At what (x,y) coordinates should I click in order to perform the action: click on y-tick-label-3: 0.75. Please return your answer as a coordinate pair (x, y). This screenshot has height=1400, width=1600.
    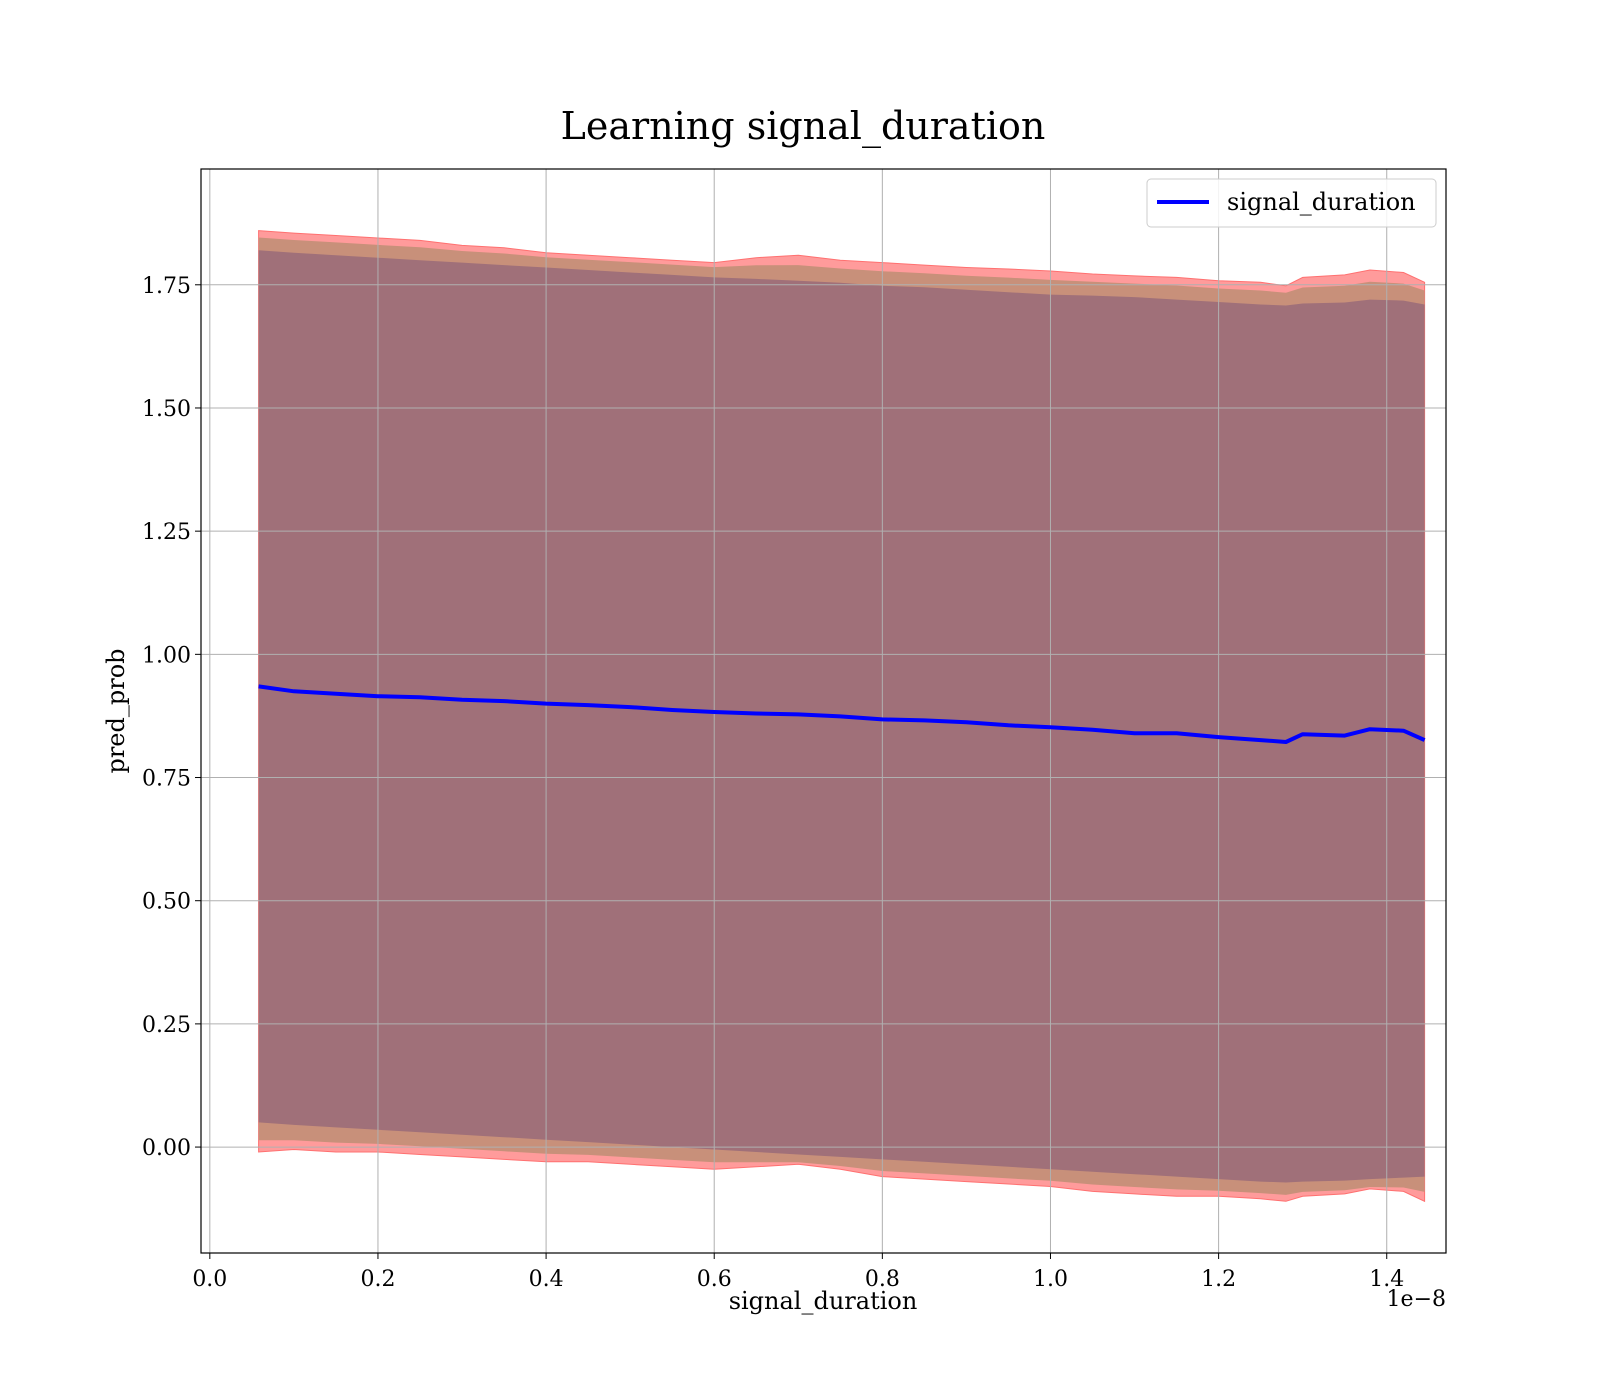
    Looking at the image, I should click on (166, 779).